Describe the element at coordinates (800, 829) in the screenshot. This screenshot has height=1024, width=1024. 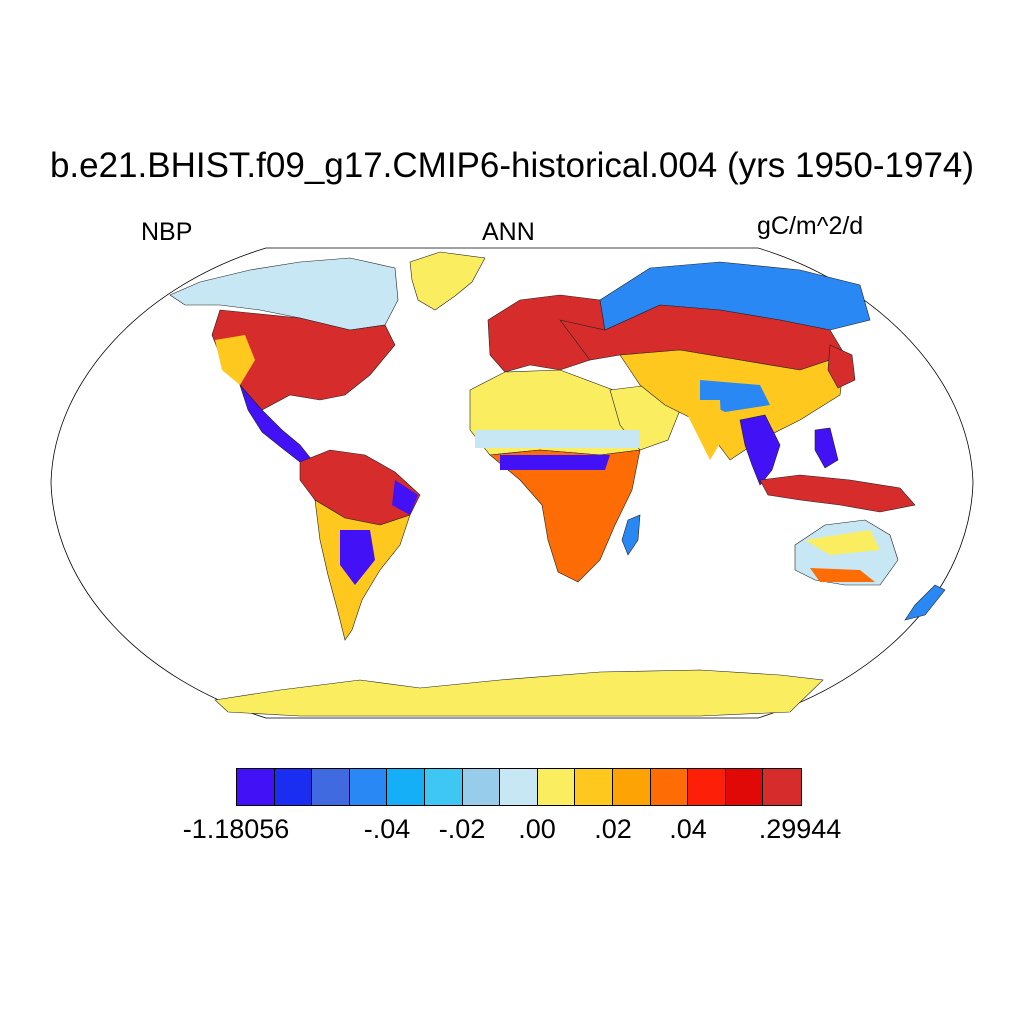
I see `colorbar-tick-label: .29944` at that location.